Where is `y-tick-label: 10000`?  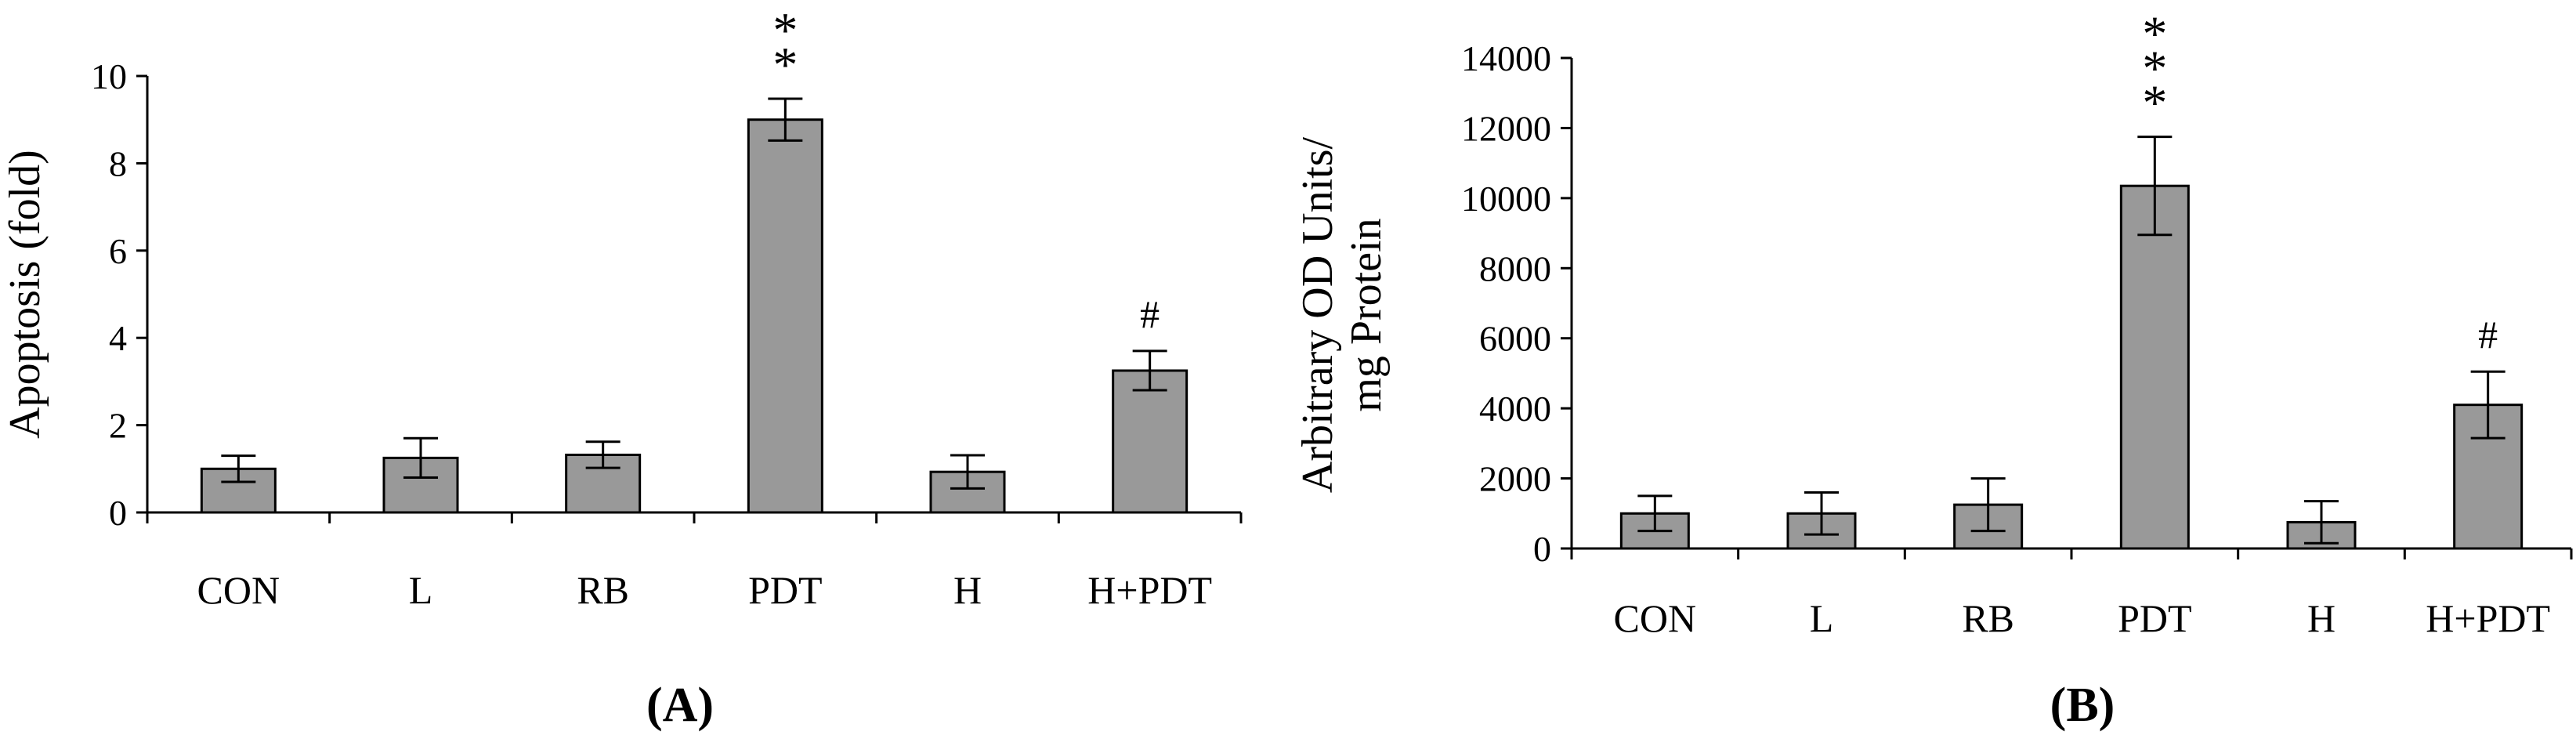 y-tick-label: 10000 is located at coordinates (1506, 199).